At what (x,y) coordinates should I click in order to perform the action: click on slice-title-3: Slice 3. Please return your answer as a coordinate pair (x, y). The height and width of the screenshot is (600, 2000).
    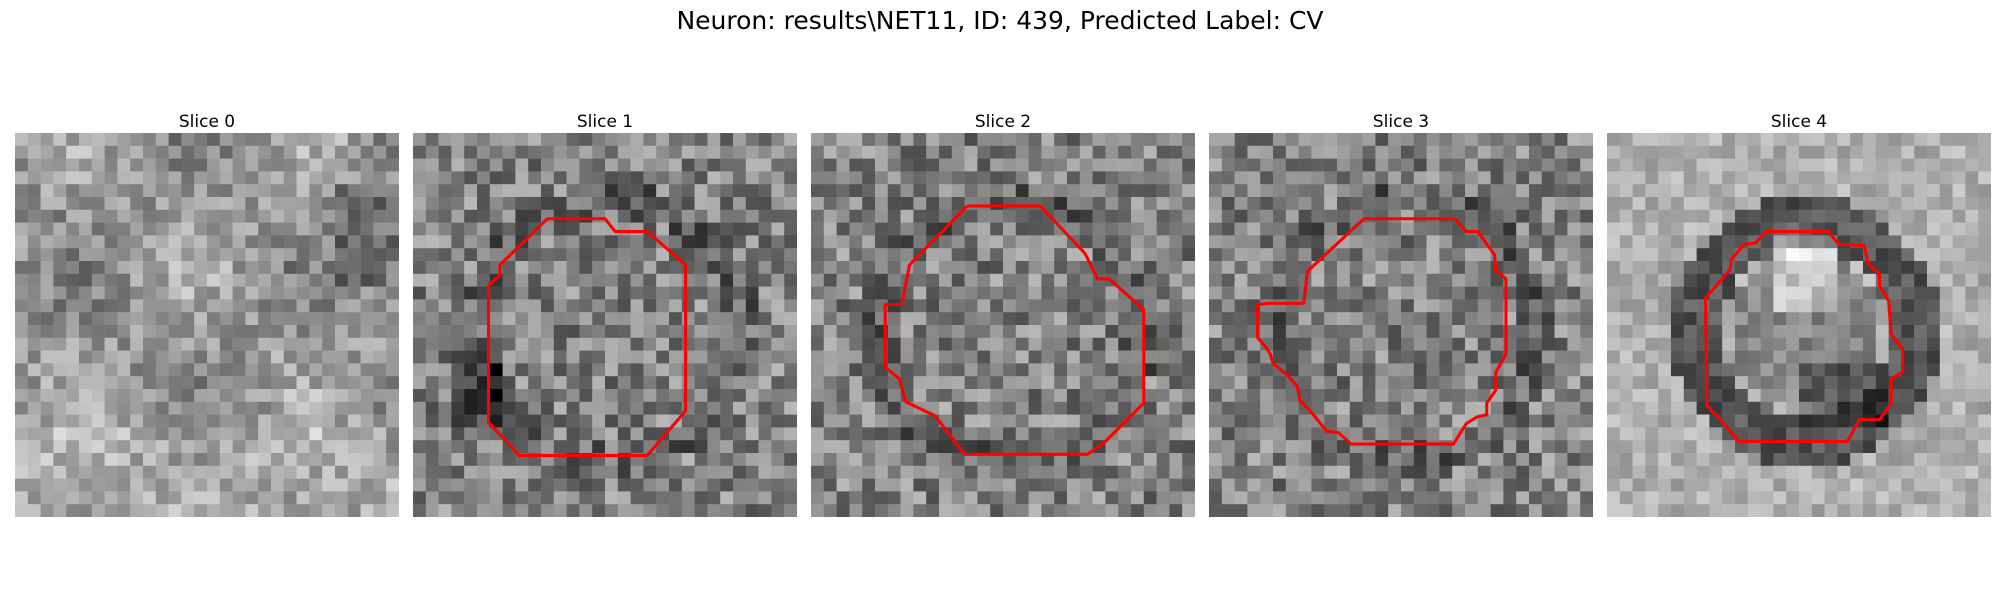
    Looking at the image, I should click on (1401, 122).